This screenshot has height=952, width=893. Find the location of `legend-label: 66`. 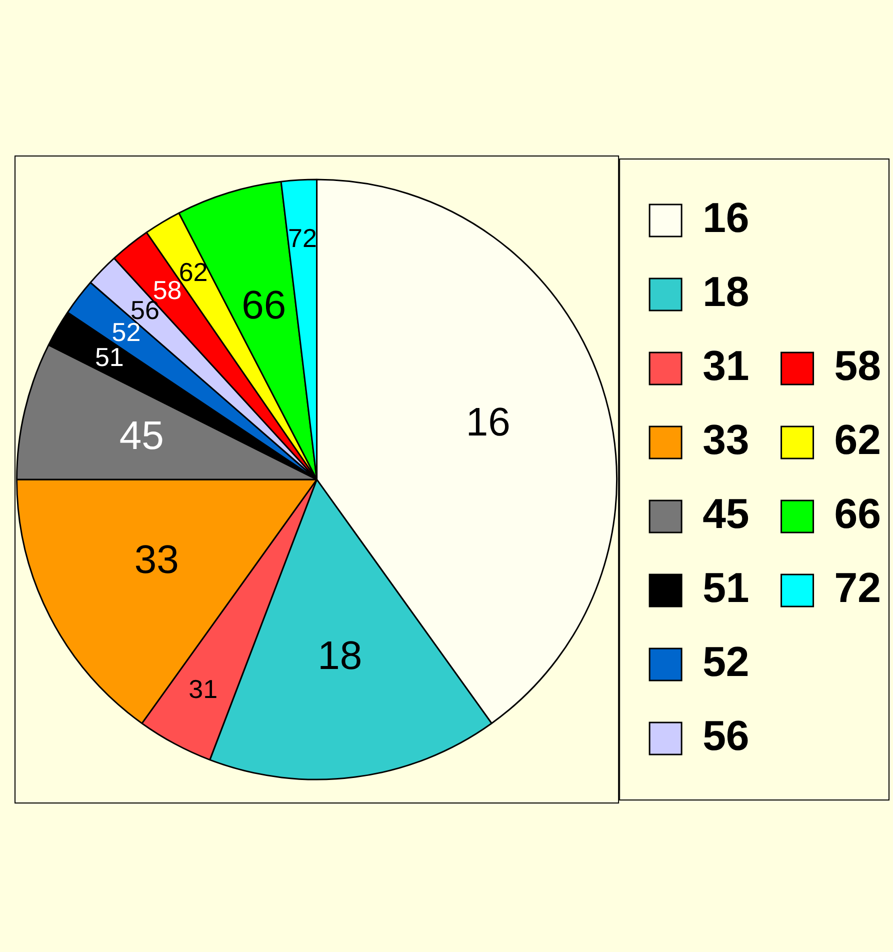

legend-label: 66 is located at coordinates (857, 514).